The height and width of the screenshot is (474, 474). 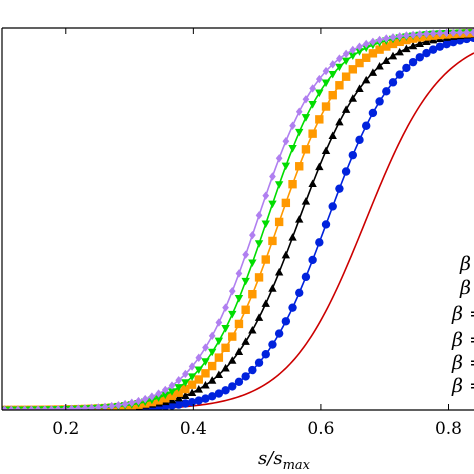 What do you see at coordinates (462, 314) in the screenshot?
I see `legend-entry: β =` at bounding box center [462, 314].